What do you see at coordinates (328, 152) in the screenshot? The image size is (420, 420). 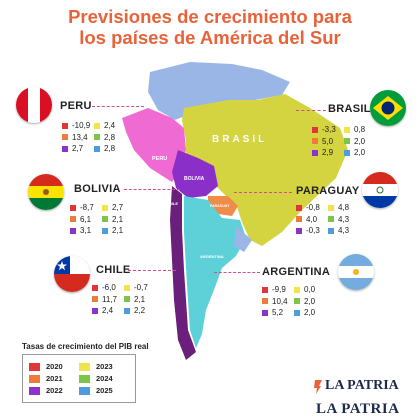 I see `brasil-2022: 2,9` at bounding box center [328, 152].